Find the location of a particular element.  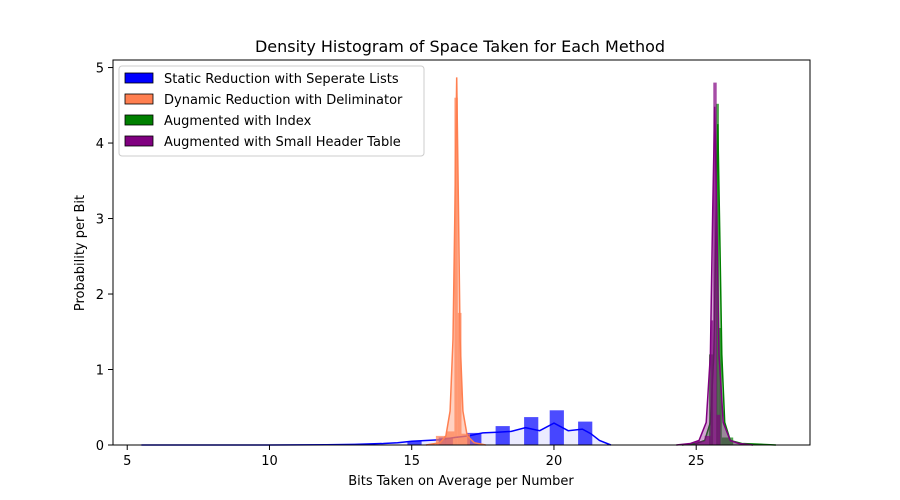

x-tick-label-2: 15 is located at coordinates (411, 461).